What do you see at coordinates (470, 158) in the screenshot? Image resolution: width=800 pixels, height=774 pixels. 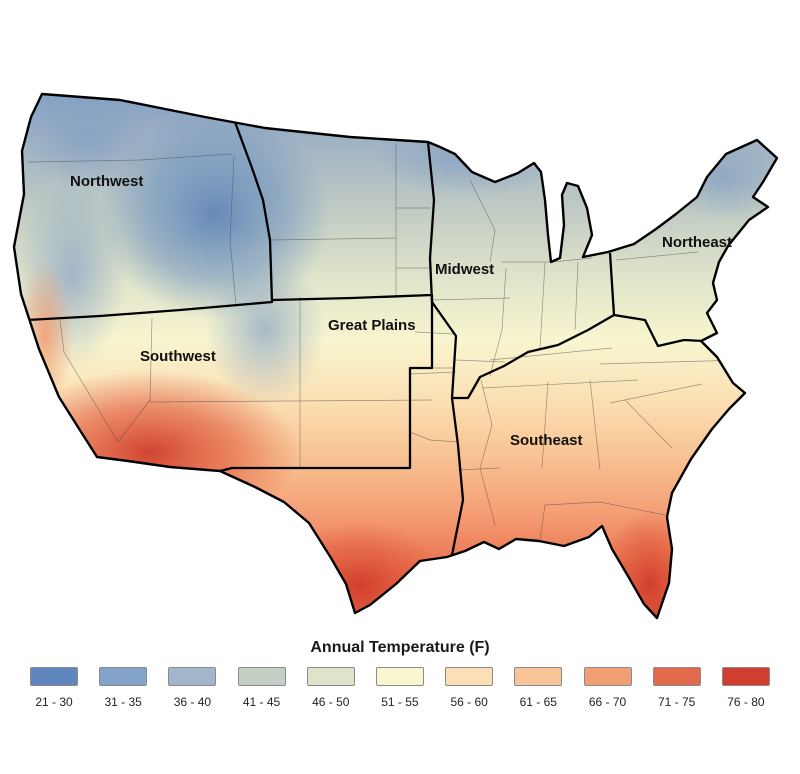 I see `cold-zone-minnesota` at bounding box center [470, 158].